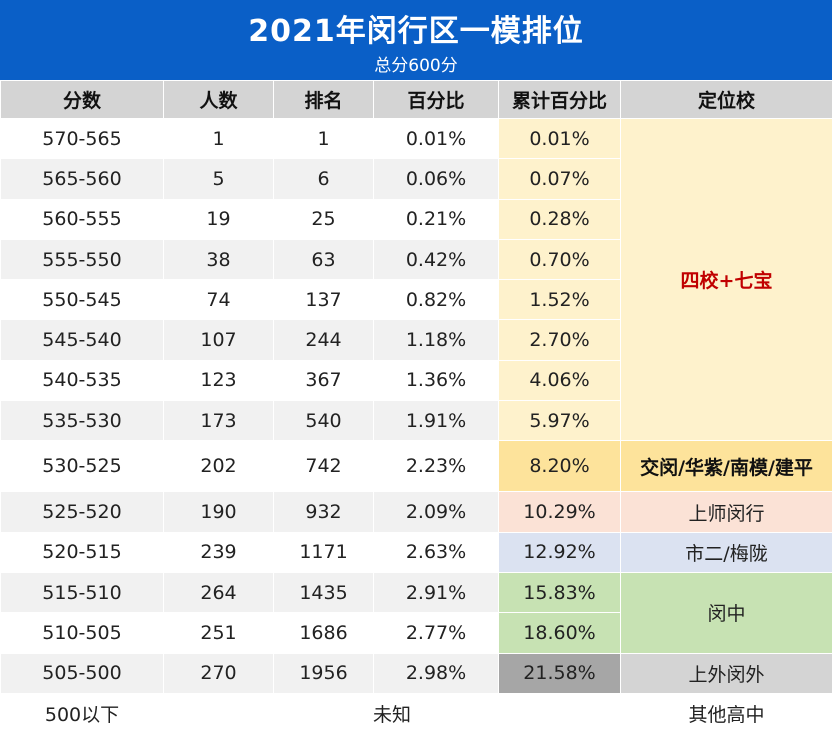 The width and height of the screenshot is (832, 734). What do you see at coordinates (82, 300) in the screenshot?
I see `score-cell: 550-545` at bounding box center [82, 300].